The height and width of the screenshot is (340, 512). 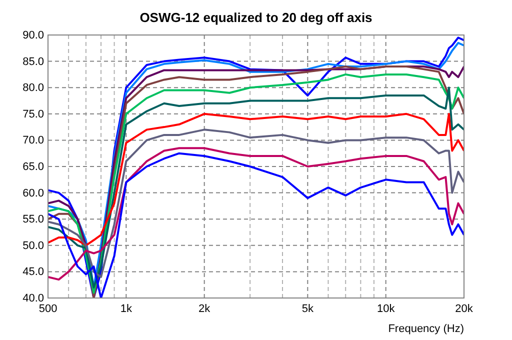 I want to click on x-tick-label: 20k, so click(x=464, y=308).